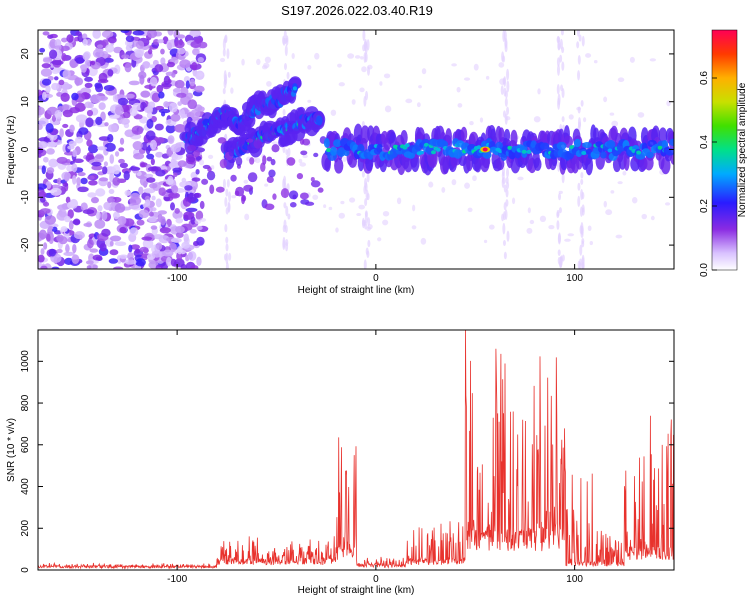 Image resolution: width=750 pixels, height=600 pixels. What do you see at coordinates (724, 150) in the screenshot?
I see `colorbar-gradient` at bounding box center [724, 150].